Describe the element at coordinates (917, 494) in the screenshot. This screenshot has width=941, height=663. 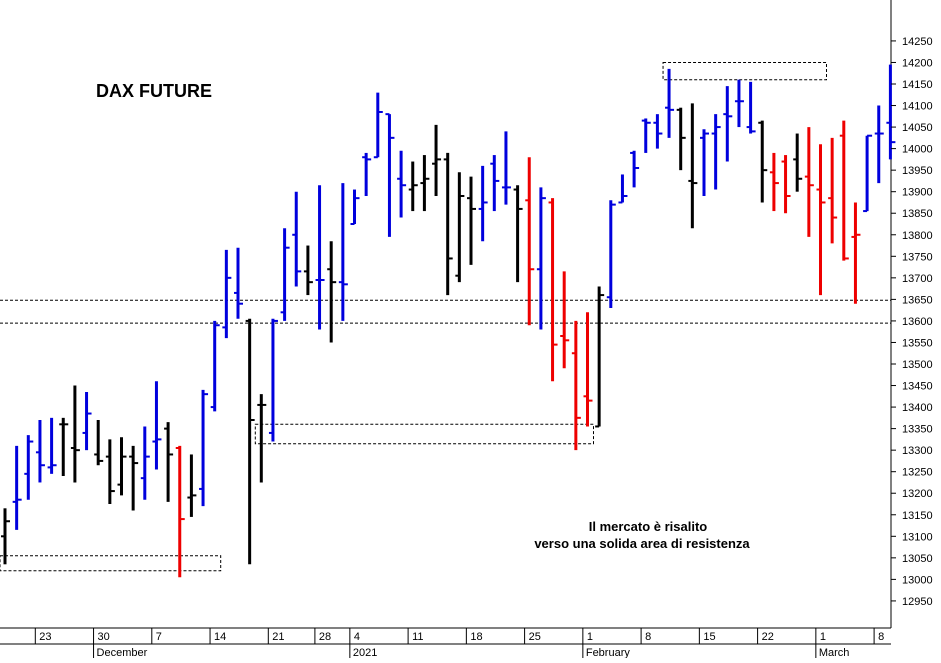
I see `y-tick-label: 13200` at that location.